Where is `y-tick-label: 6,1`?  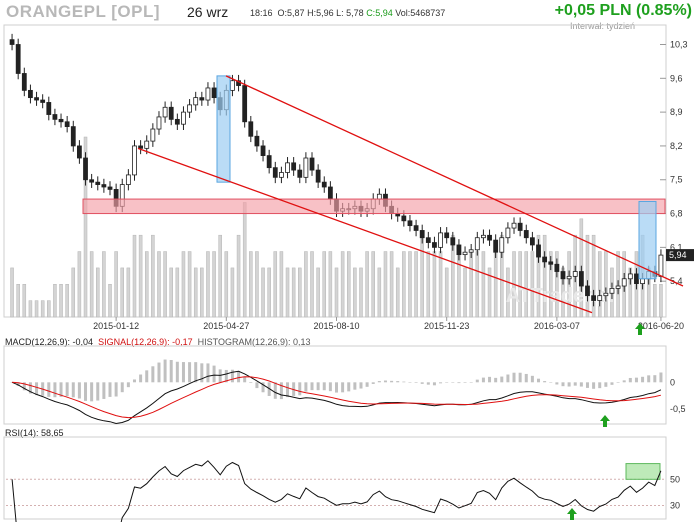
y-tick-label: 6,1 is located at coordinates (676, 247).